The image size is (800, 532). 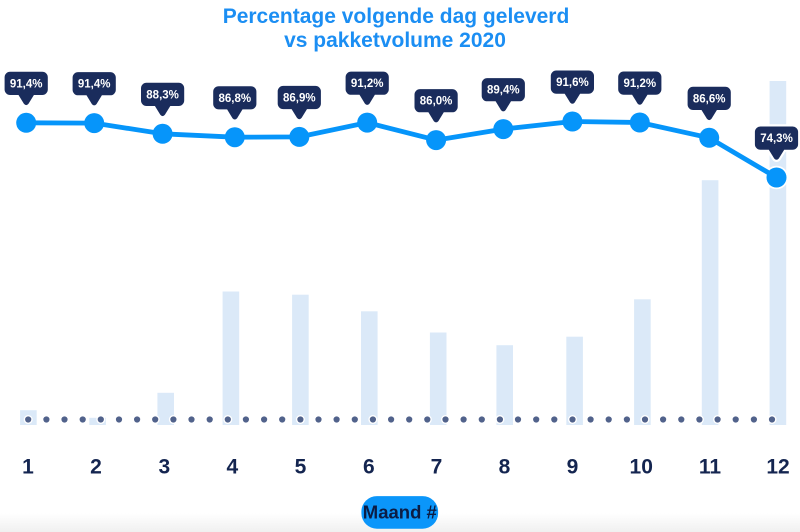 What do you see at coordinates (234, 99) in the screenshot?
I see `svg-text: 86,8%` at bounding box center [234, 99].